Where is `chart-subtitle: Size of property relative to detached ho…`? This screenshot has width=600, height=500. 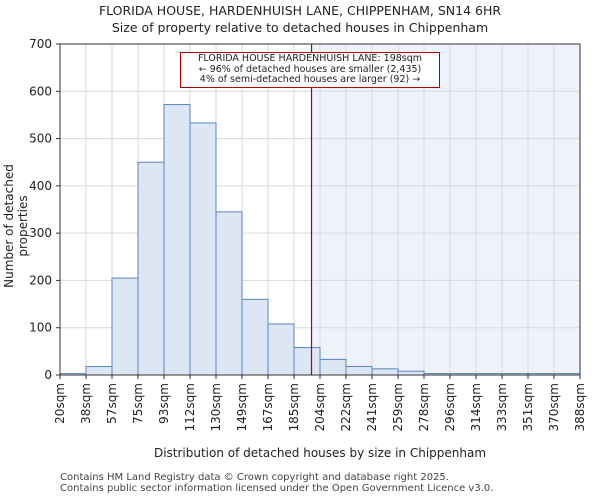 chart-subtitle: Size of property relative to detached ho… is located at coordinates (300, 27).